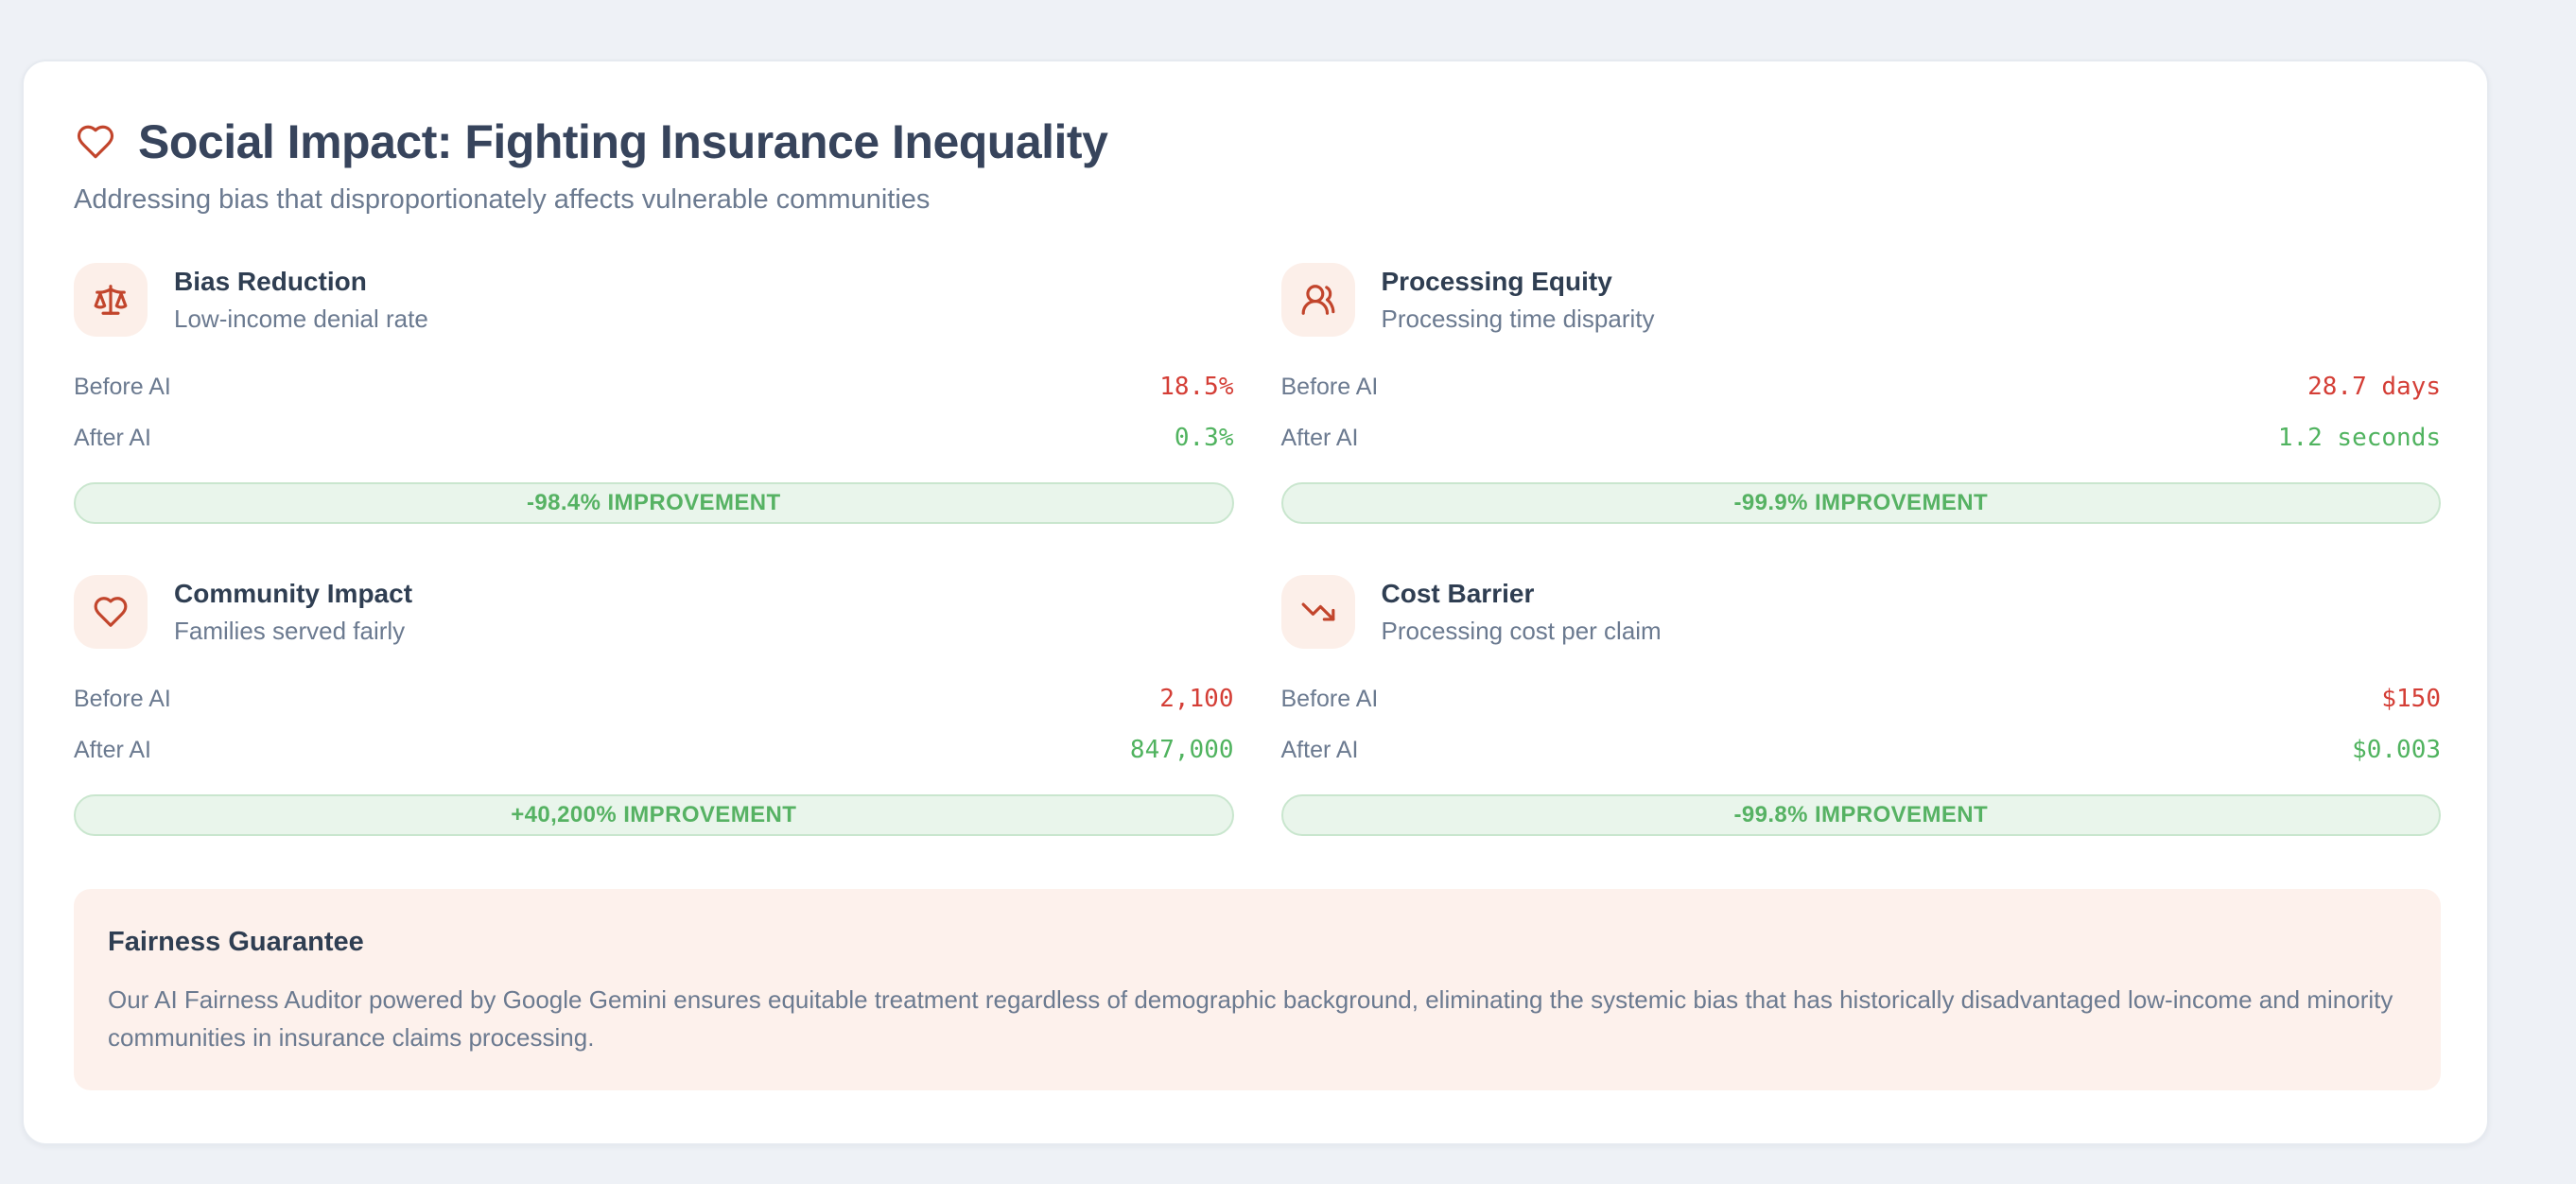 This screenshot has width=2576, height=1184. What do you see at coordinates (1861, 749) in the screenshot?
I see `after-ai-row: After AI $0.003` at bounding box center [1861, 749].